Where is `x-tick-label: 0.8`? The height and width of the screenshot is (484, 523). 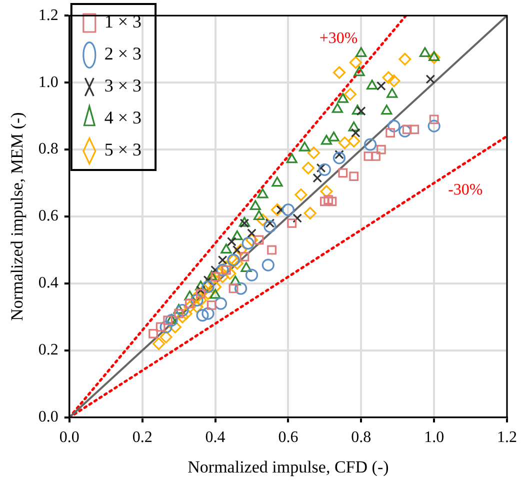
x-tick-label: 0.8 is located at coordinates (361, 437).